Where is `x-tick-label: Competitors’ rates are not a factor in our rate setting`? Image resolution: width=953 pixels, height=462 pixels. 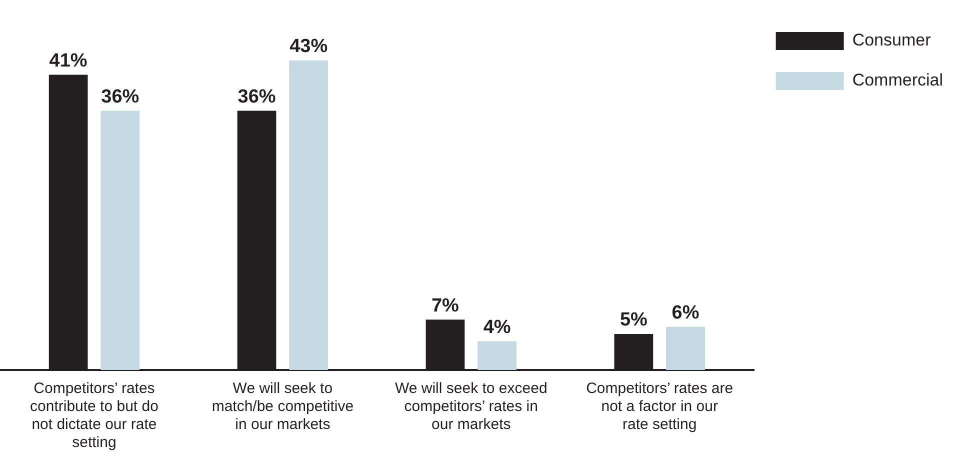
x-tick-label: Competitors’ rates are not a factor in our rate setting is located at coordinates (660, 407).